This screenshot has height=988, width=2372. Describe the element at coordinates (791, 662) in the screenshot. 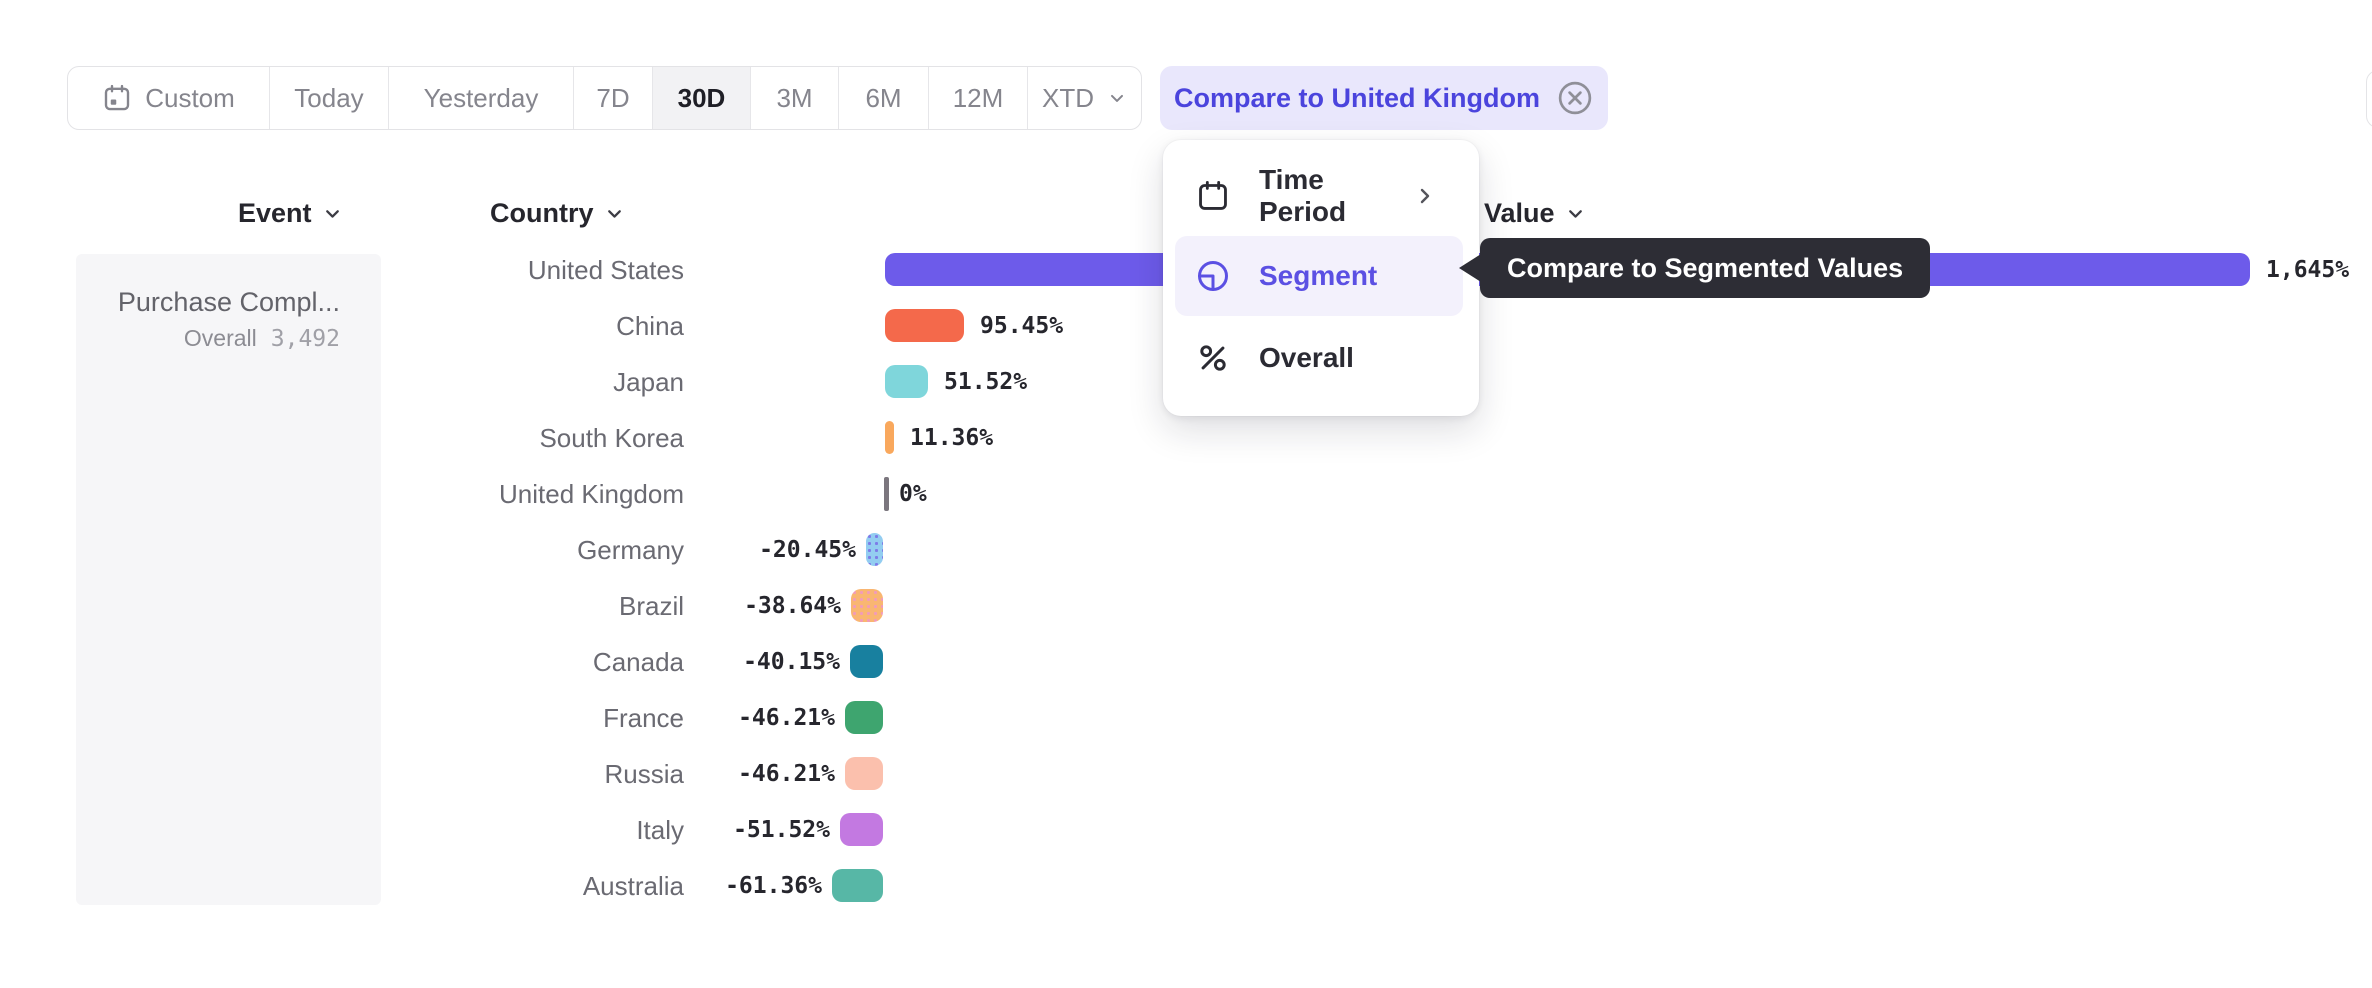

I see `value-label-canada: -40.15%` at that location.